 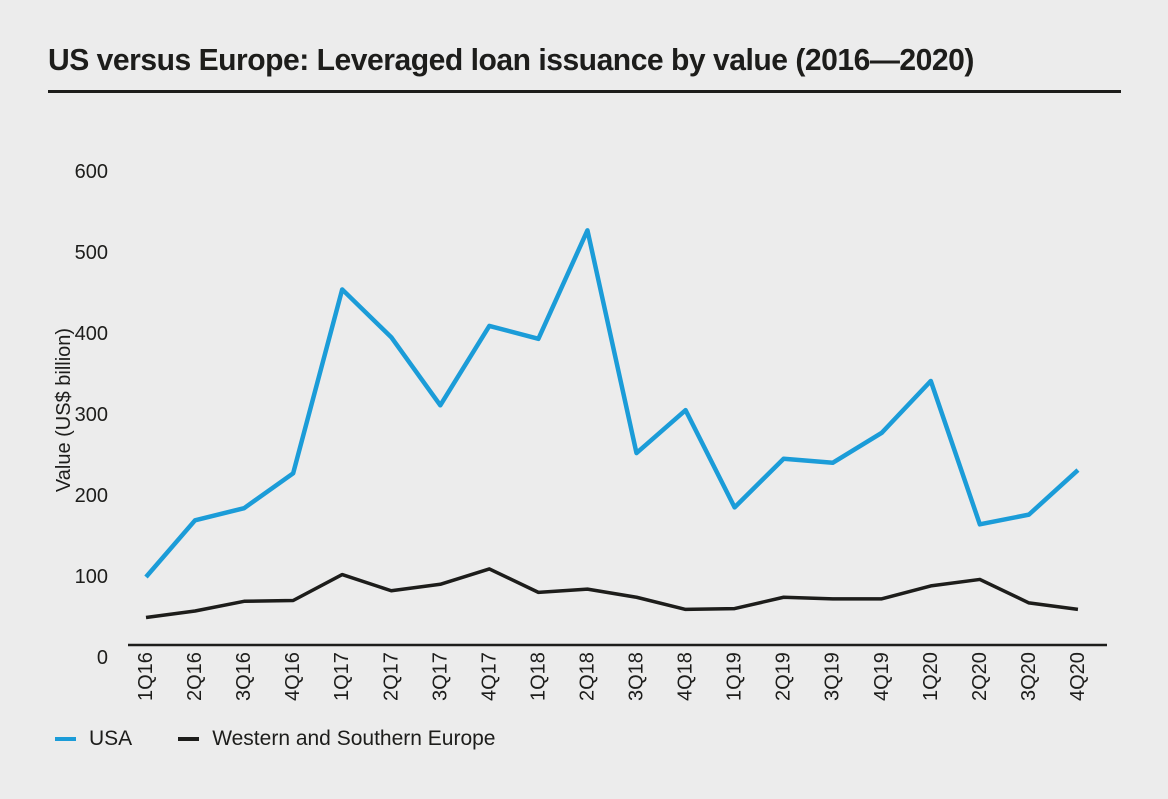 What do you see at coordinates (64, 410) in the screenshot?
I see `y-axis-title: Value (US$ billion)` at bounding box center [64, 410].